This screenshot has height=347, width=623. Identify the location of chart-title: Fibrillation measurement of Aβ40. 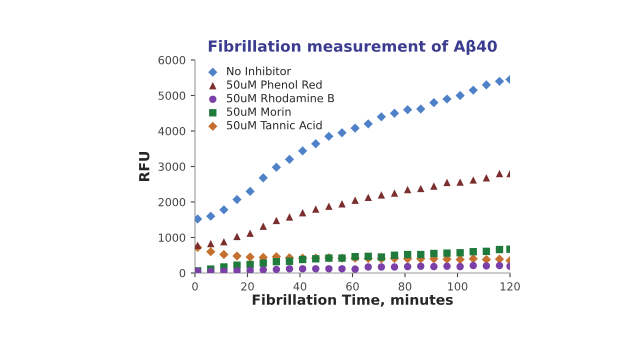
(352, 47).